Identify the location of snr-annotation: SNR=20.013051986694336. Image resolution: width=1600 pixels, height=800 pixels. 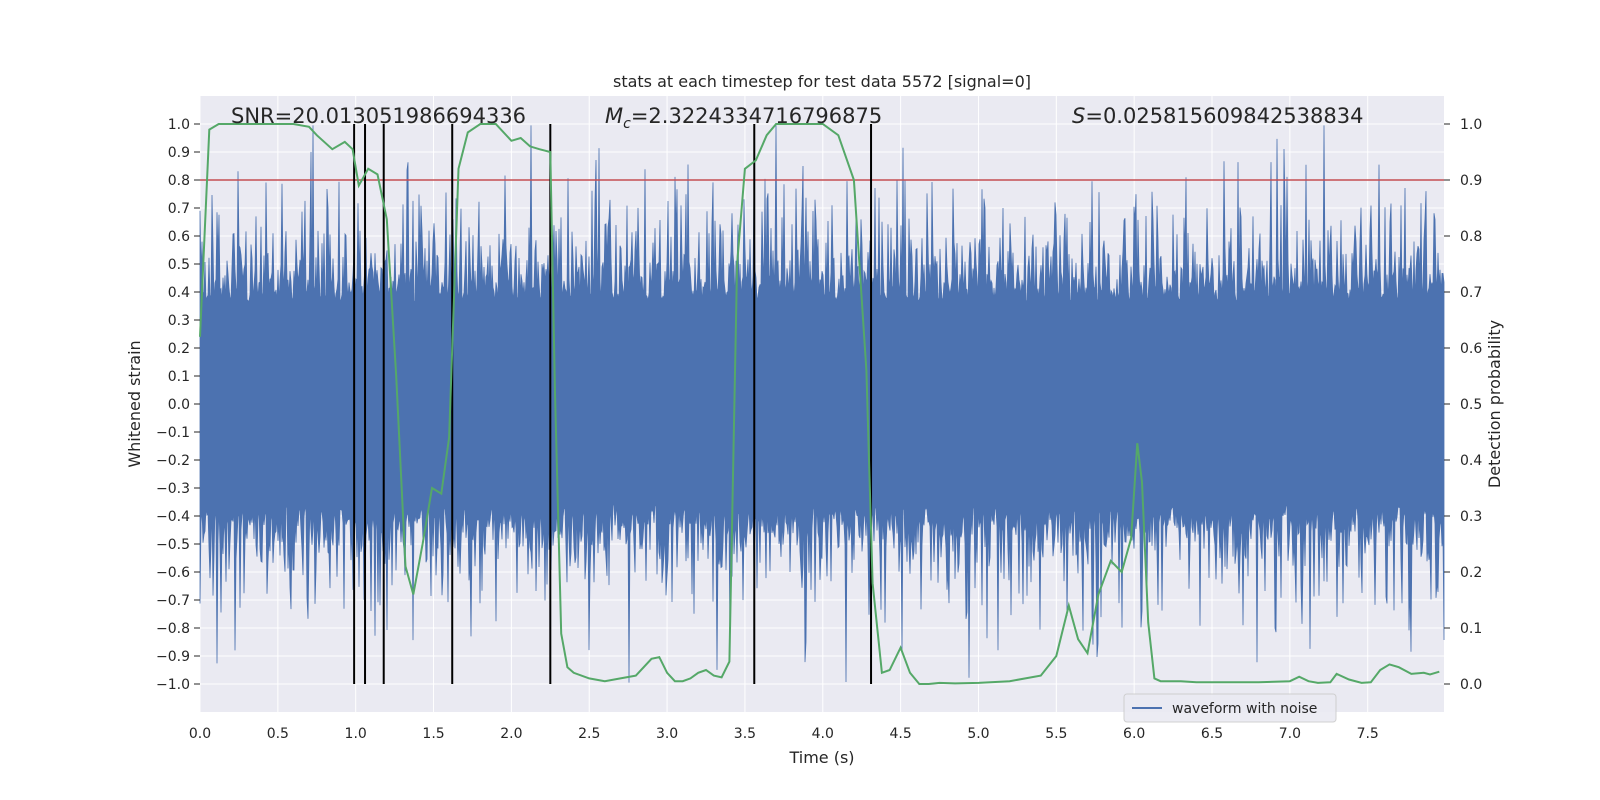
(378, 116).